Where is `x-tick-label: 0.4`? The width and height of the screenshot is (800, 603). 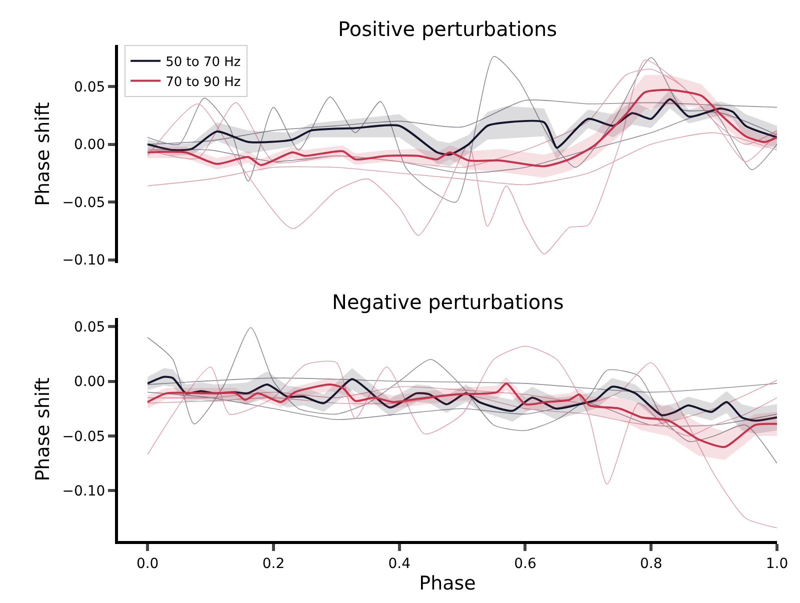 x-tick-label: 0.4 is located at coordinates (399, 564).